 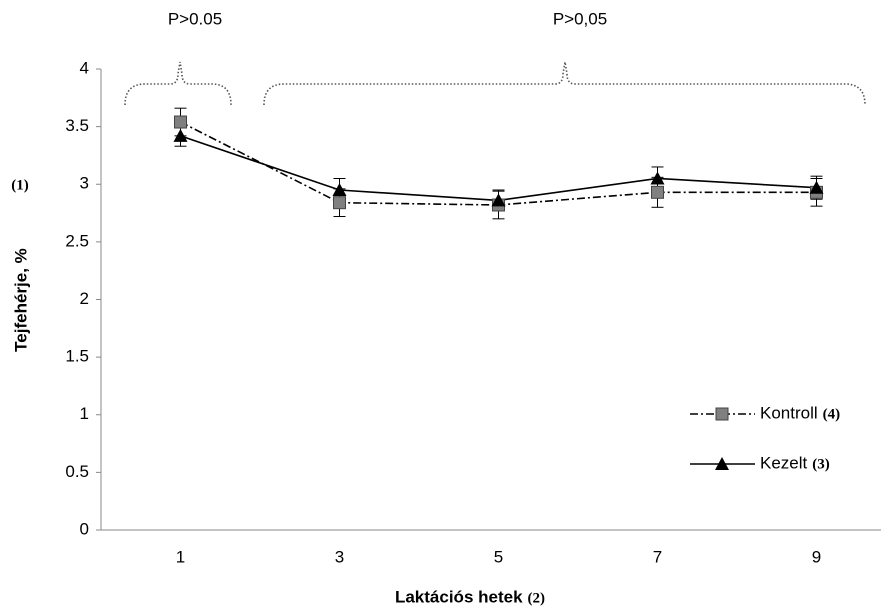 I want to click on y-tick-label: 3.5, so click(x=77, y=125).